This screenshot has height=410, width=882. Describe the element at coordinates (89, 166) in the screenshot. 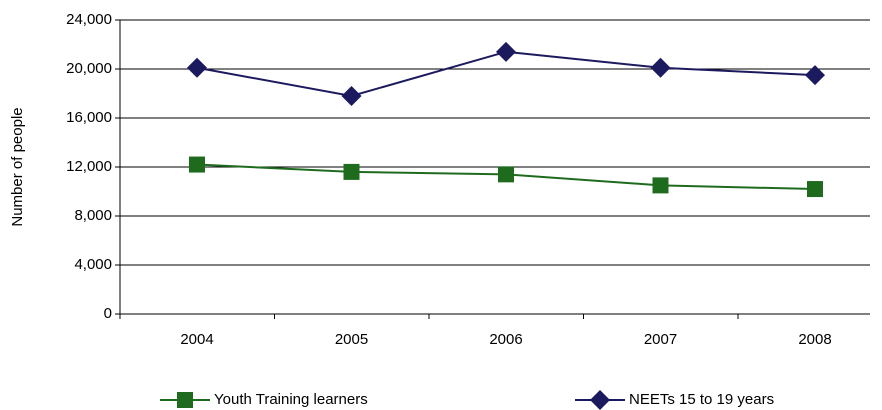

I see `y-tick-label: 12,000` at that location.